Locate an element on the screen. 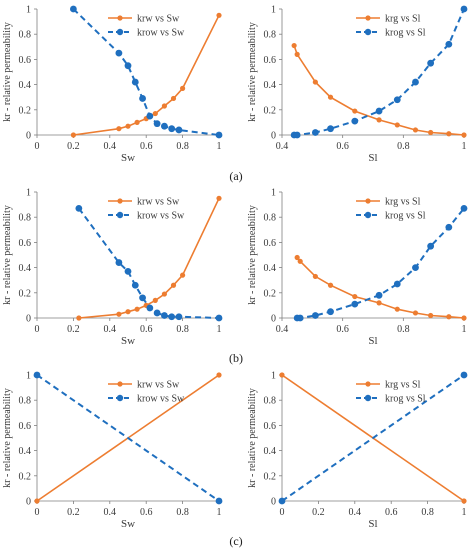  y-tick-label: 1 is located at coordinates (273, 193).